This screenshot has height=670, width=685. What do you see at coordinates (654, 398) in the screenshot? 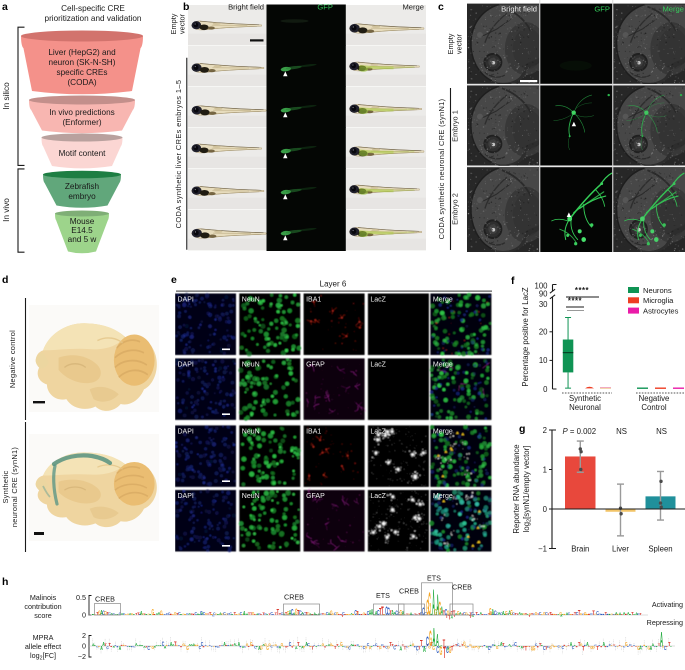
I see `svg-text: Negative` at bounding box center [654, 398].